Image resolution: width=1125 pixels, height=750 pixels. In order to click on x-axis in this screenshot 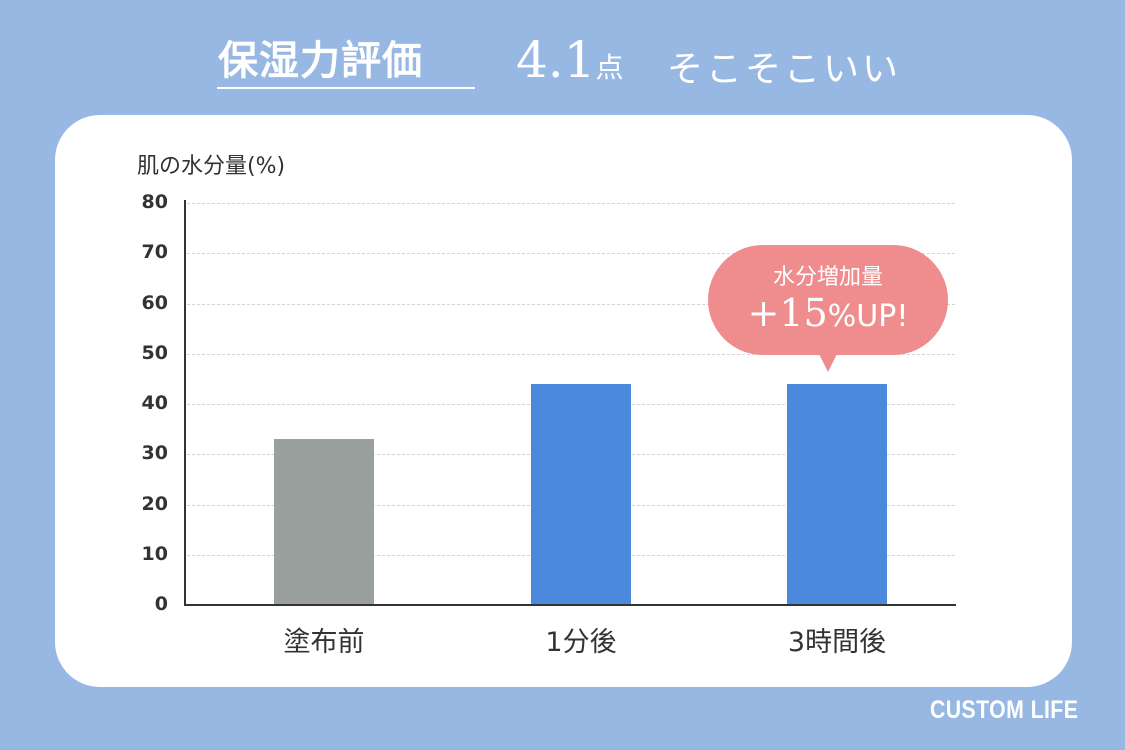, I will do `click(570, 605)`.